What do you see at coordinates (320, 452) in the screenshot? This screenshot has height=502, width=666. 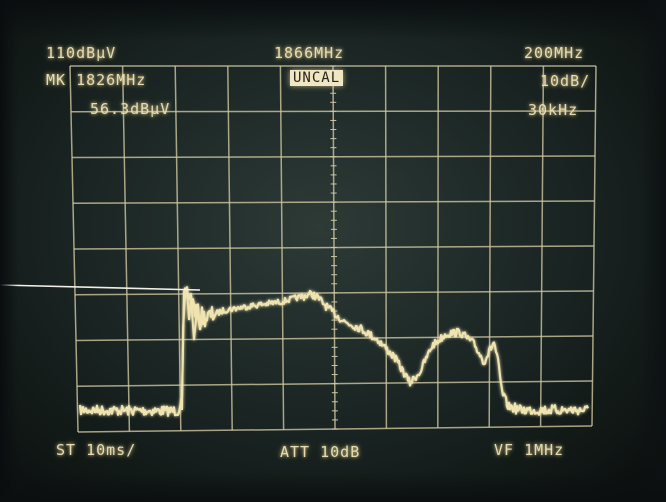 I see `attenuation-readout: ATT 10dB` at bounding box center [320, 452].